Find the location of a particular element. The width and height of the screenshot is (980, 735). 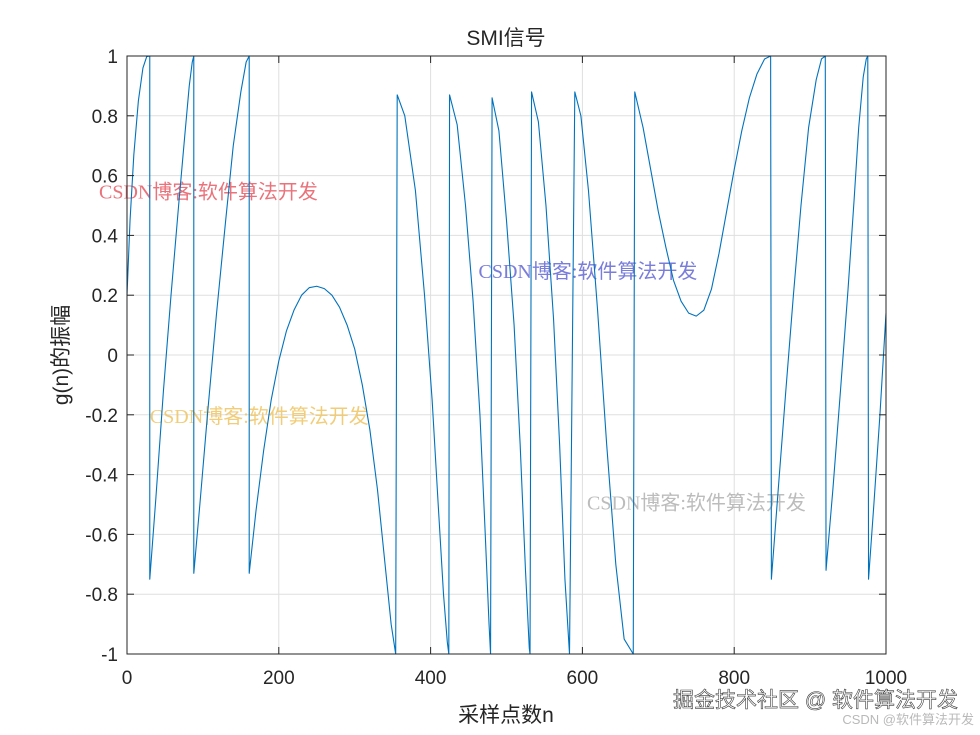

y-tick-label: -0.8 is located at coordinates (101, 595).